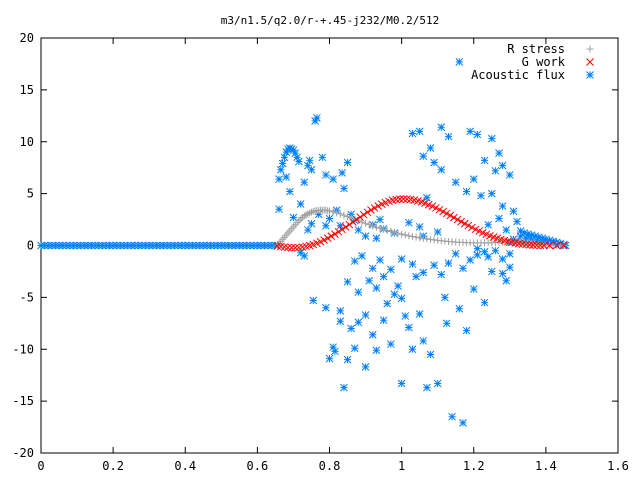 Image resolution: width=640 pixels, height=480 pixels. I want to click on x-tick-label: 0.8, so click(330, 466).